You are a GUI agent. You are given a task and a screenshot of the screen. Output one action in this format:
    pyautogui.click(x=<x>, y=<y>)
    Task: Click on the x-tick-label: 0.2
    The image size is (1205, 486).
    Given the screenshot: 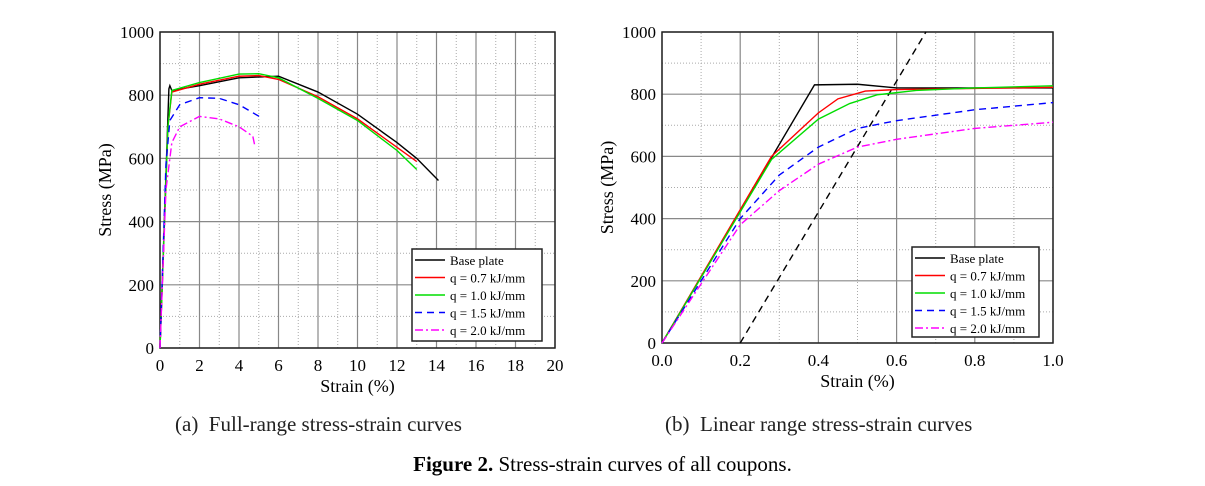 What is the action you would take?
    pyautogui.click(x=740, y=360)
    